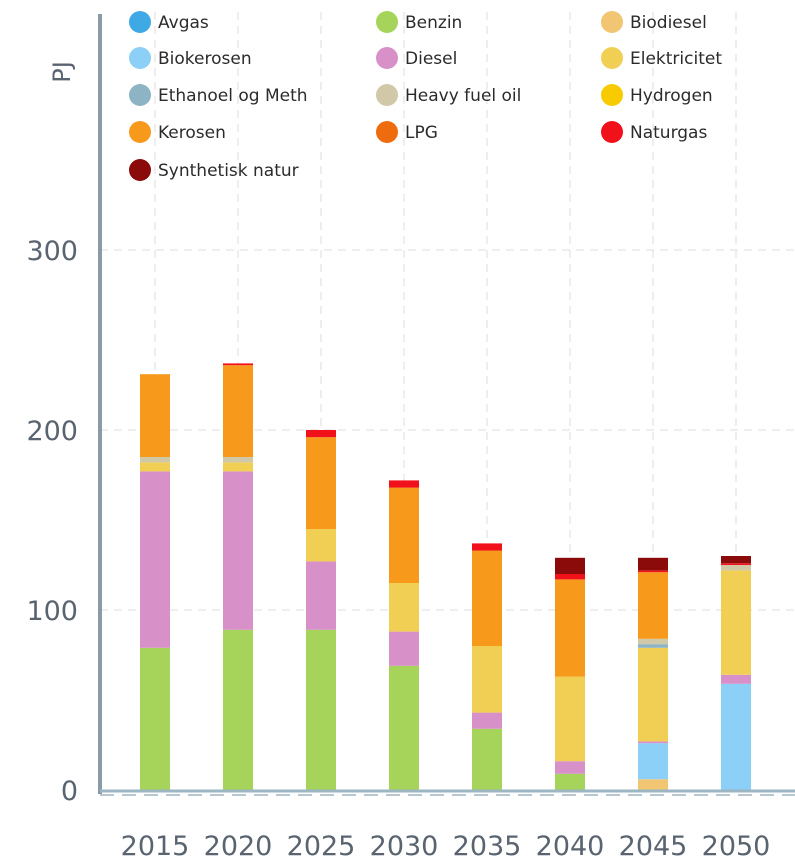 The image size is (795, 864). I want to click on x-tick-label: 2045, so click(653, 845).